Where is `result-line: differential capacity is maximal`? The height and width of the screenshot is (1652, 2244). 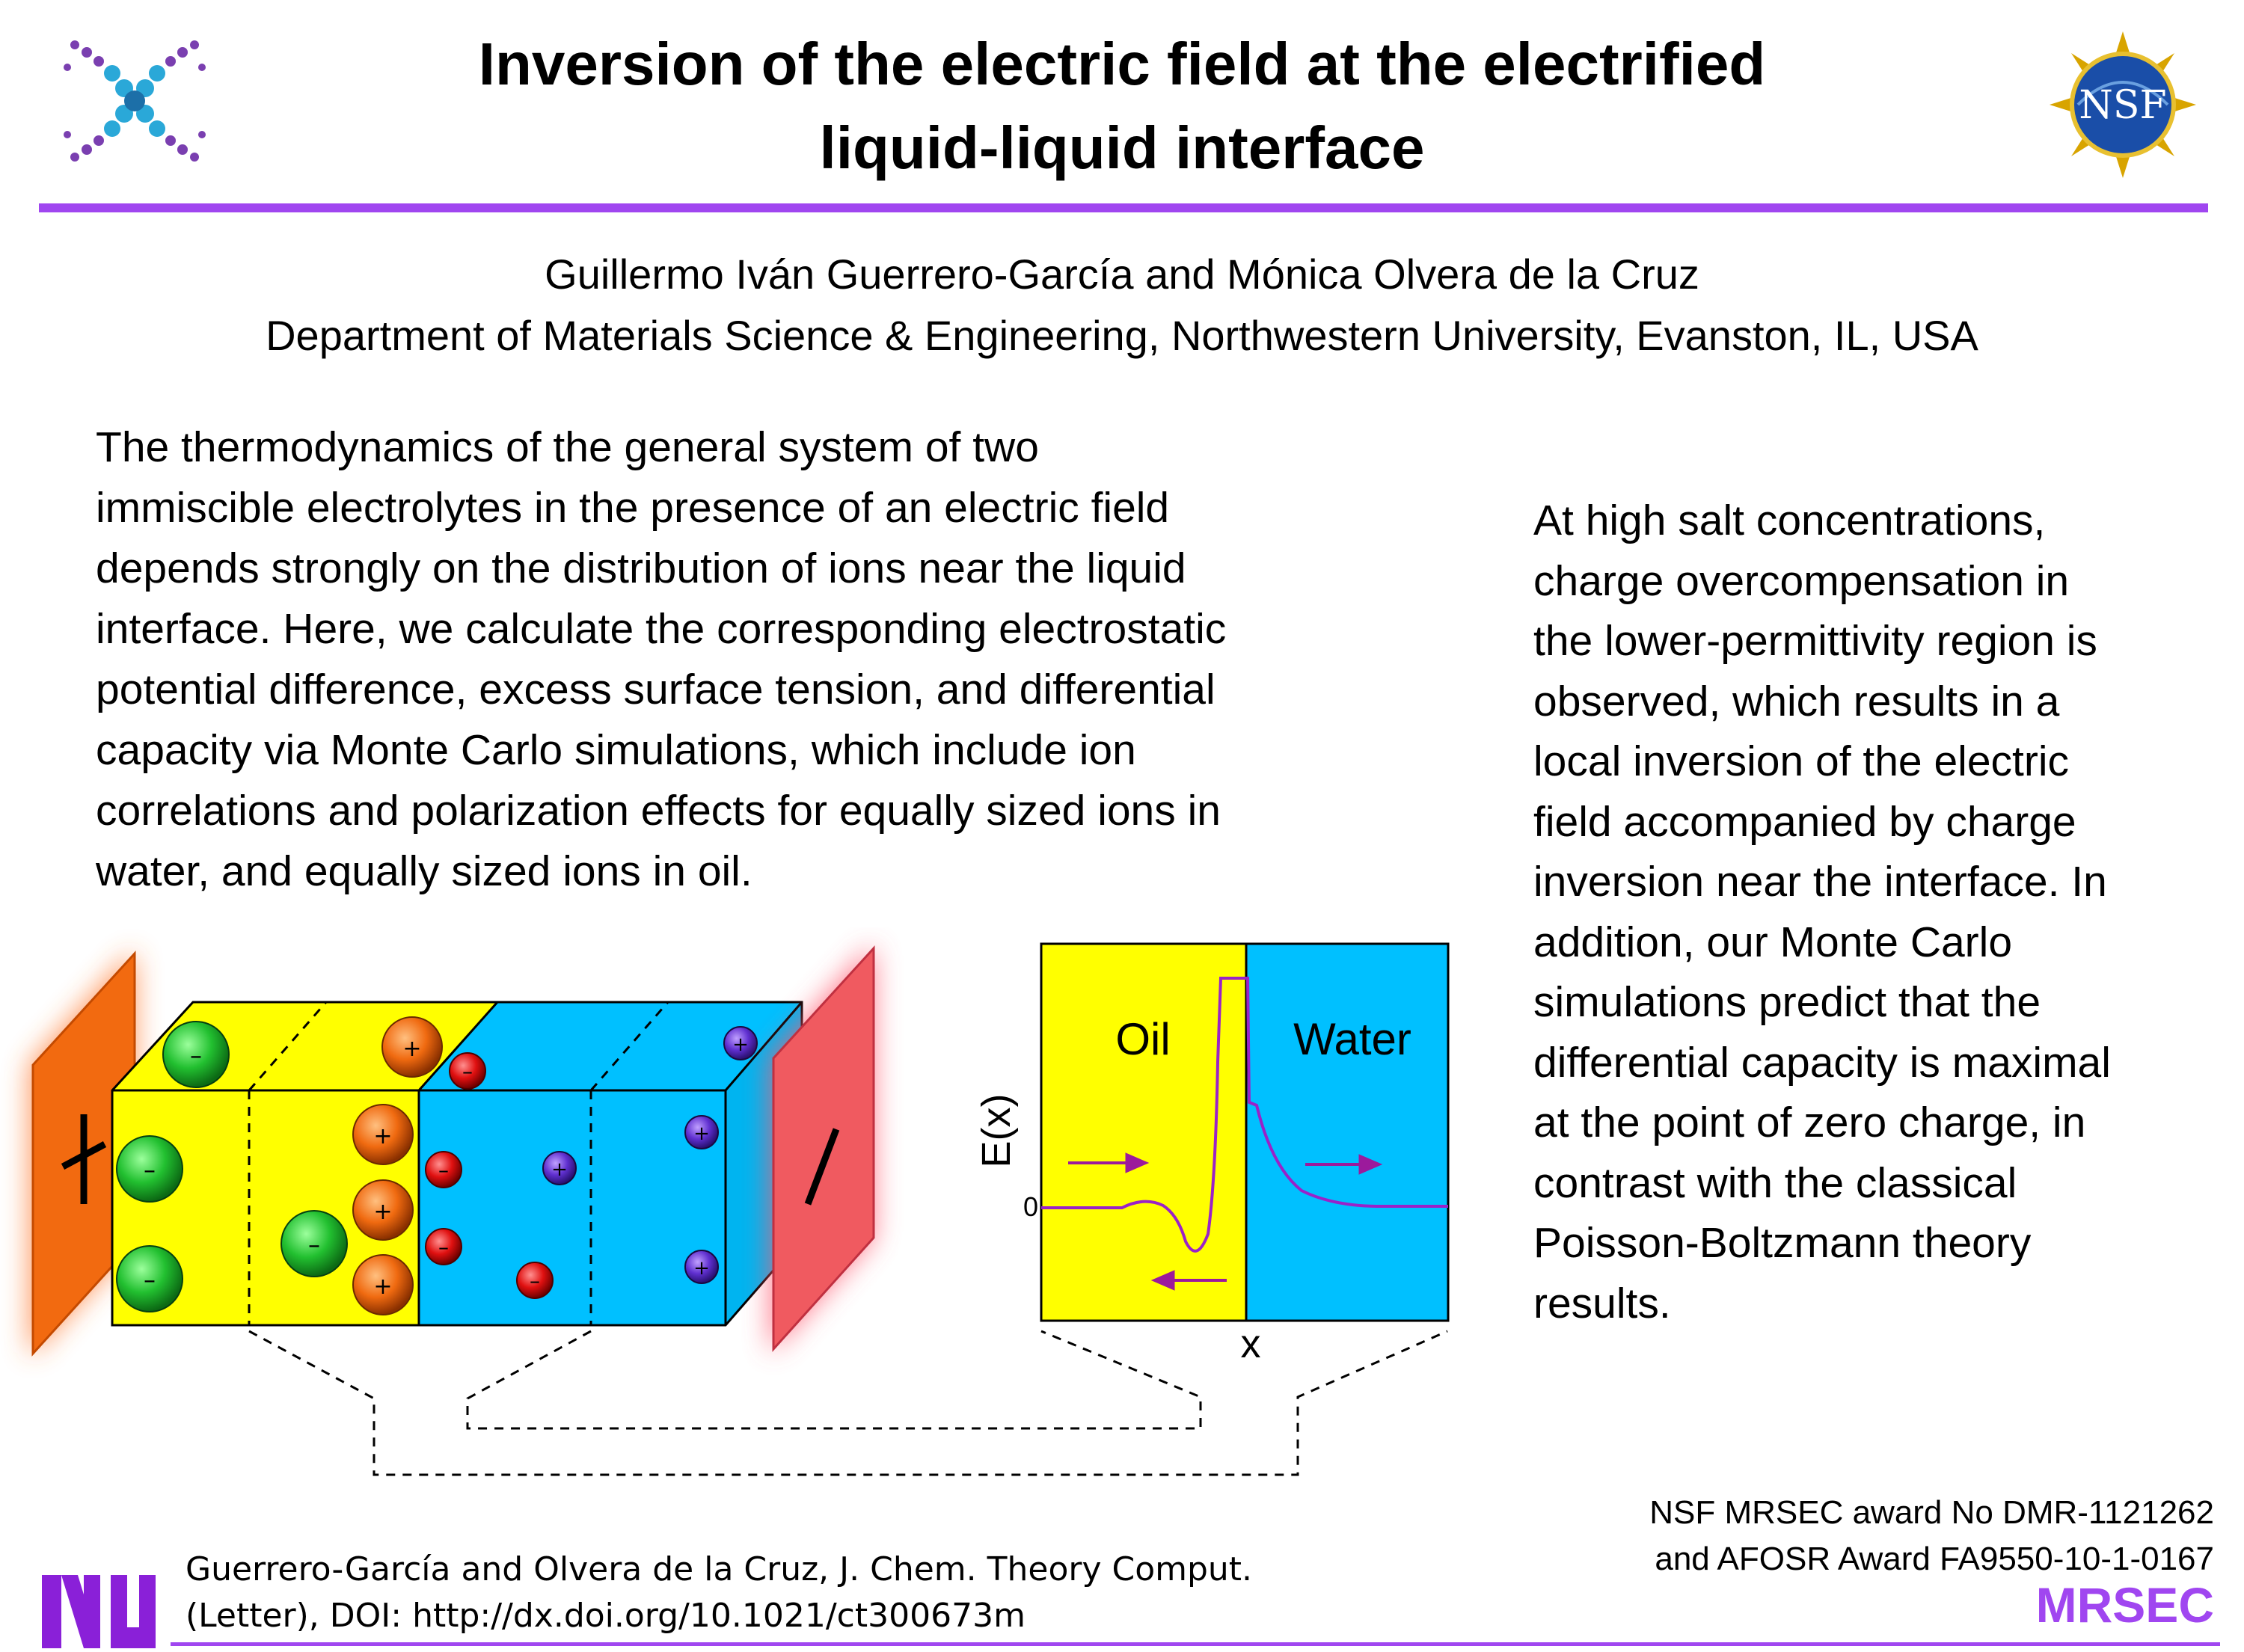 result-line: differential capacity is maximal is located at coordinates (1822, 1062).